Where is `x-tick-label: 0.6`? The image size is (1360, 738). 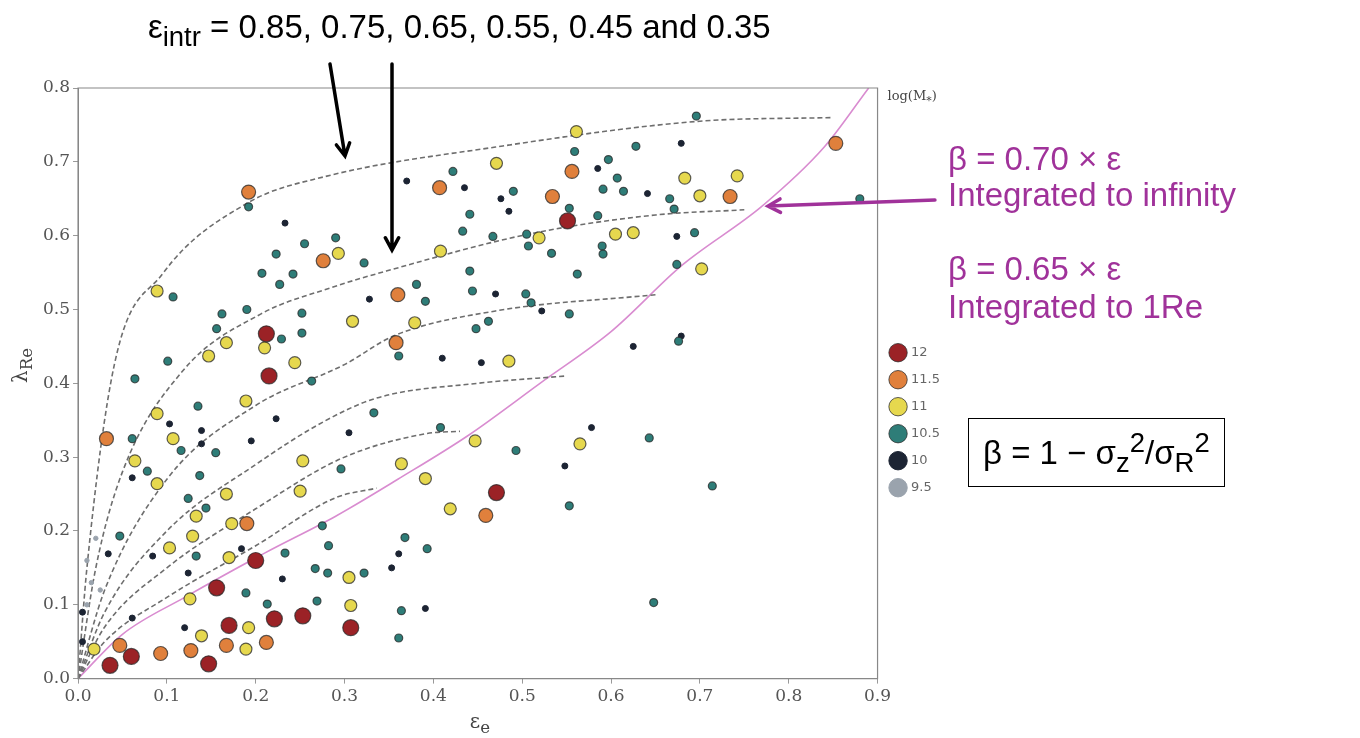 x-tick-label: 0.6 is located at coordinates (611, 695).